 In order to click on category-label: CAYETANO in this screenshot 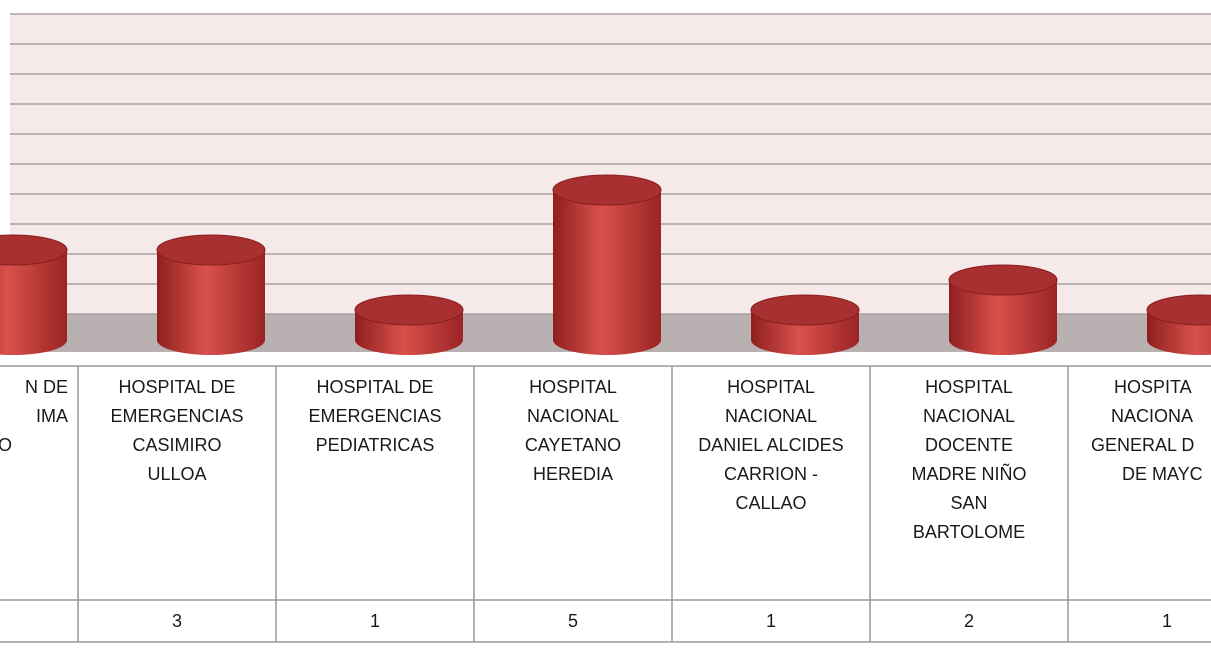, I will do `click(573, 445)`.